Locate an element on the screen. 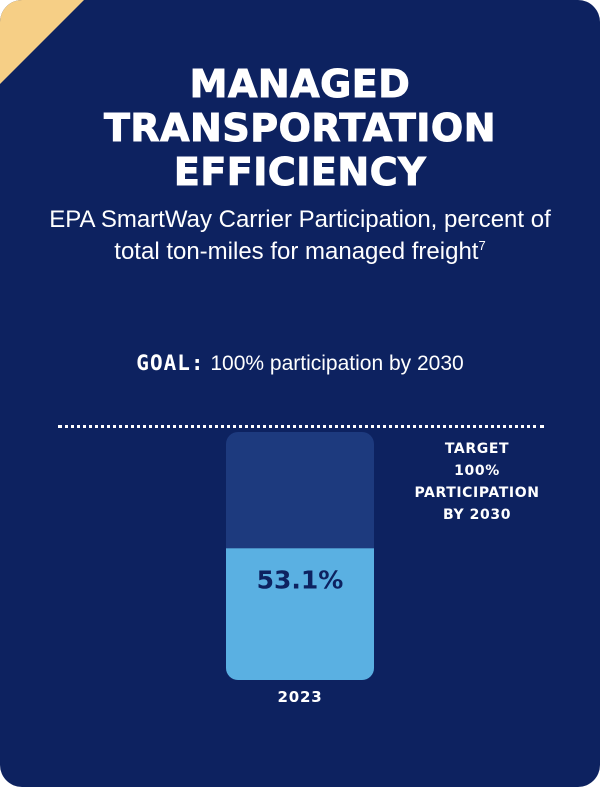  bar-group is located at coordinates (300, 556).